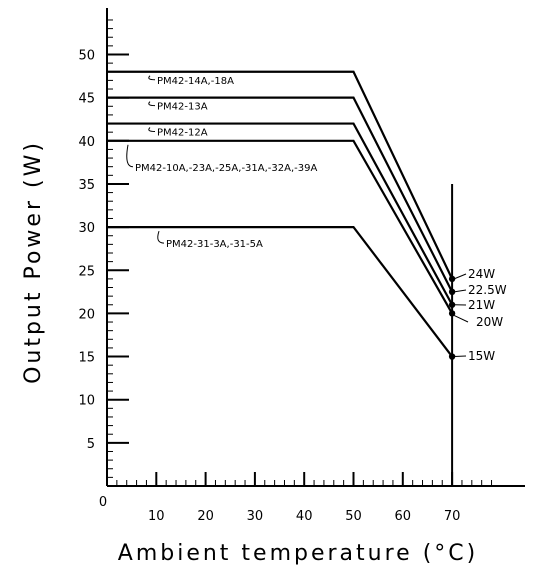 The height and width of the screenshot is (569, 534). I want to click on y-tick-label: 20, so click(86, 314).